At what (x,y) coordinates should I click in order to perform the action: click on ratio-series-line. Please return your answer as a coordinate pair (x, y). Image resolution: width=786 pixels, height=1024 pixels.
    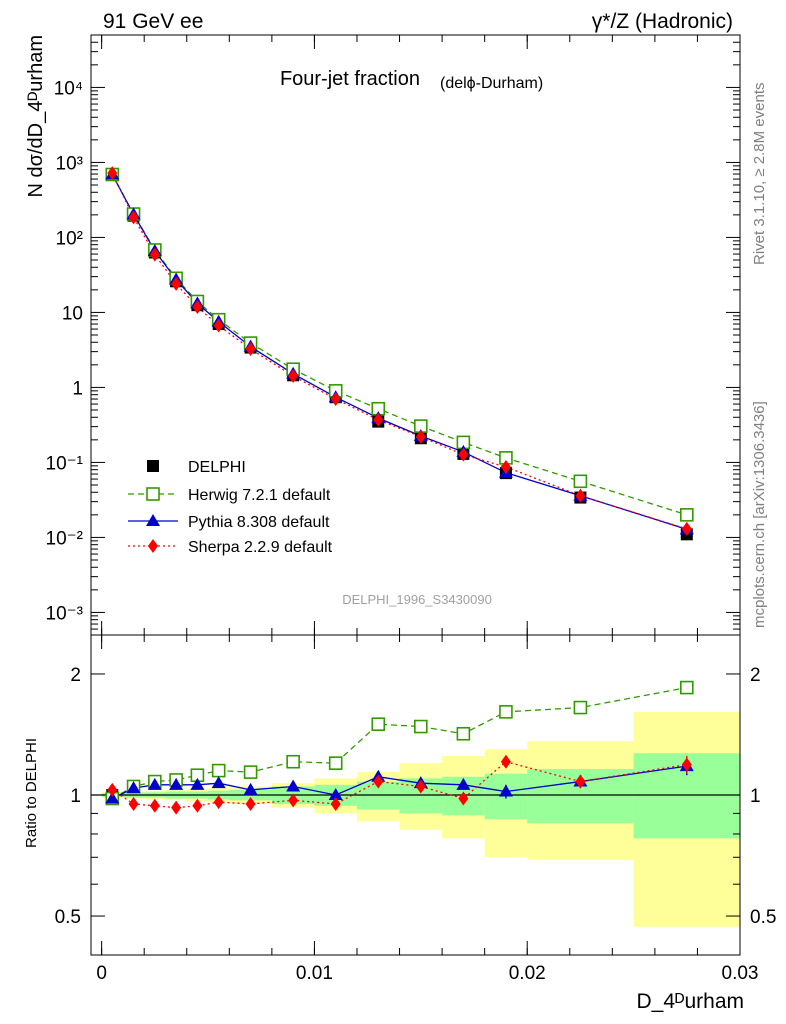
    Looking at the image, I should click on (399, 743).